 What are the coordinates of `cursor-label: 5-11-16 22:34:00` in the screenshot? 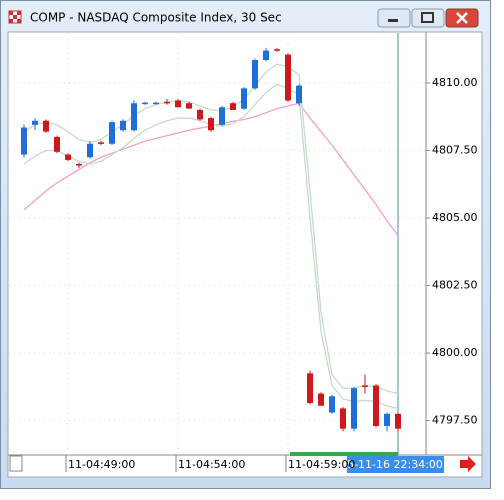 It's located at (395, 464).